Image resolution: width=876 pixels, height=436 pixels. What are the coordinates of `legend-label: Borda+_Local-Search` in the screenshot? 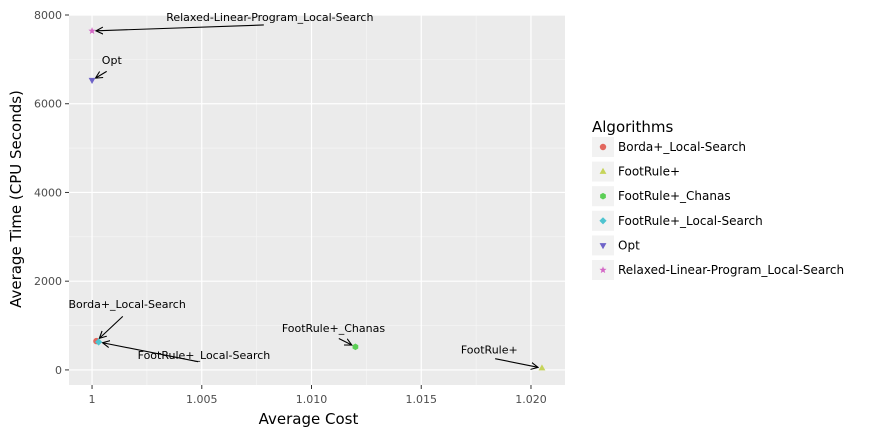 It's located at (682, 147).